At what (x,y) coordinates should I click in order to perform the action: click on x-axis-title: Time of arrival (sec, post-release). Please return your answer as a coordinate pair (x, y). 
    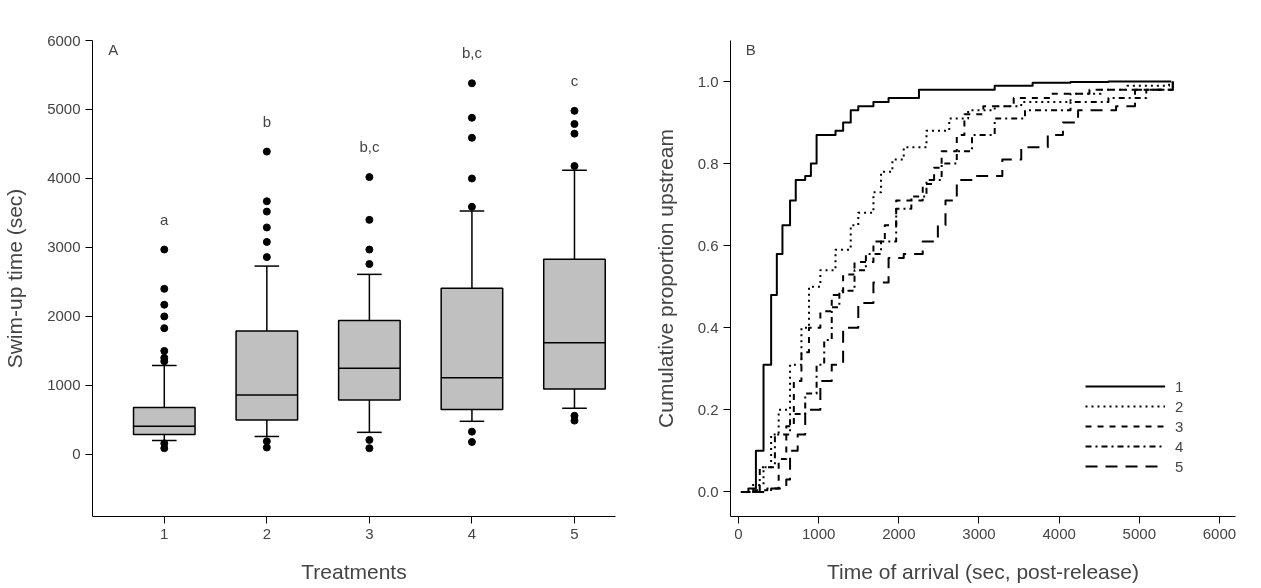
    Looking at the image, I should click on (983, 571).